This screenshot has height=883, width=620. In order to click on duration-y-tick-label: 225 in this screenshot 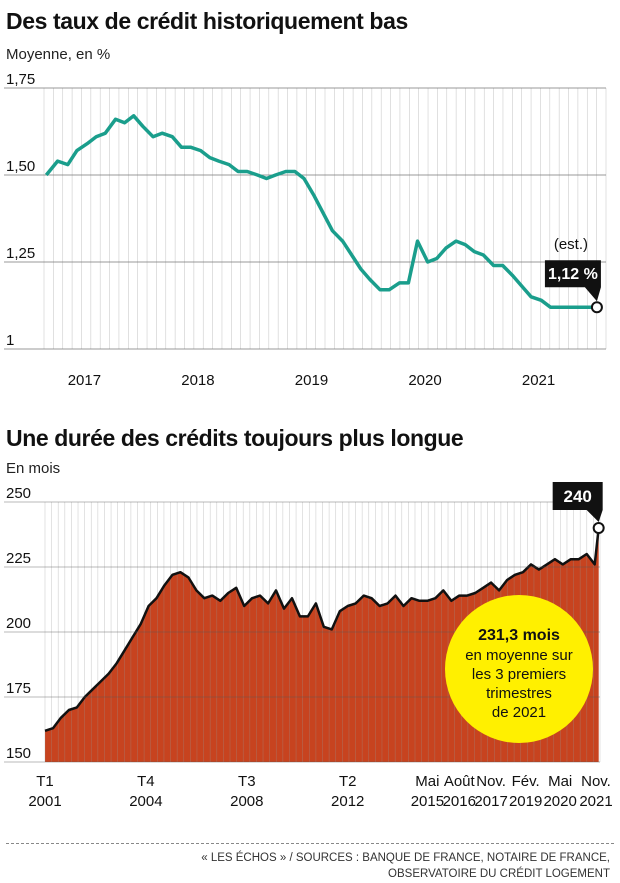, I will do `click(18, 558)`.